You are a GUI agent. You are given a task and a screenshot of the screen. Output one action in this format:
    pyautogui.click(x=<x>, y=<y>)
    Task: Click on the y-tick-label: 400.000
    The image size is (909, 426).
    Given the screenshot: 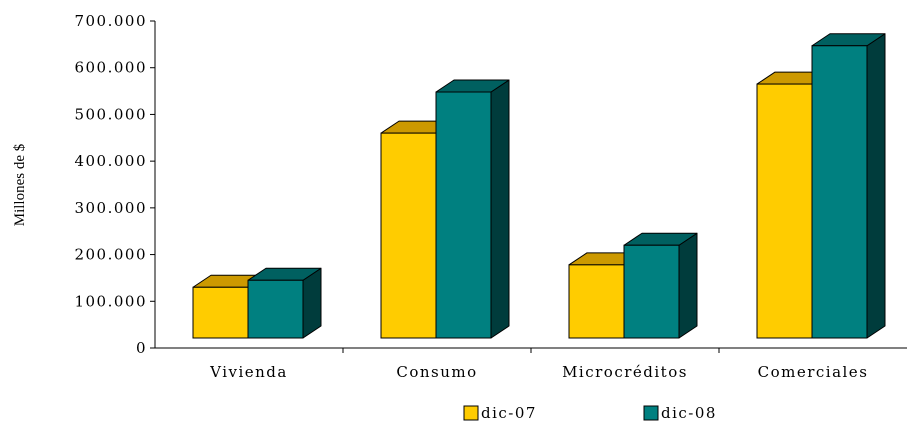 What is the action you would take?
    pyautogui.click(x=110, y=161)
    